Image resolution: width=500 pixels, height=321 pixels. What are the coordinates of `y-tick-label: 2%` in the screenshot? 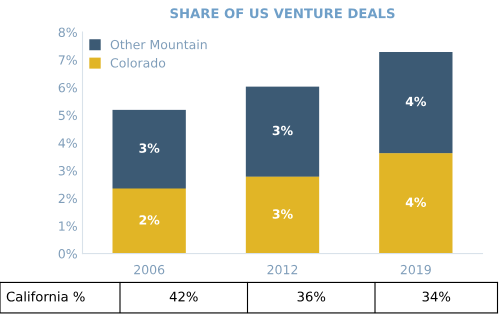 It's located at (67, 199).